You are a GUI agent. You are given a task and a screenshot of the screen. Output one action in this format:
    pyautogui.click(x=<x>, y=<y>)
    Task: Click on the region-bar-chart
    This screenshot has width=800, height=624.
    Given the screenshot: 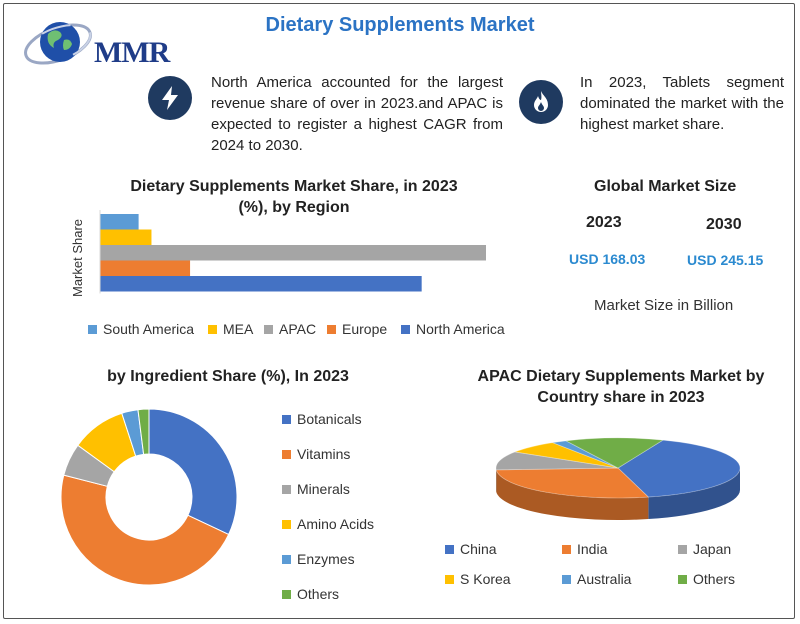 What is the action you would take?
    pyautogui.click(x=292, y=252)
    